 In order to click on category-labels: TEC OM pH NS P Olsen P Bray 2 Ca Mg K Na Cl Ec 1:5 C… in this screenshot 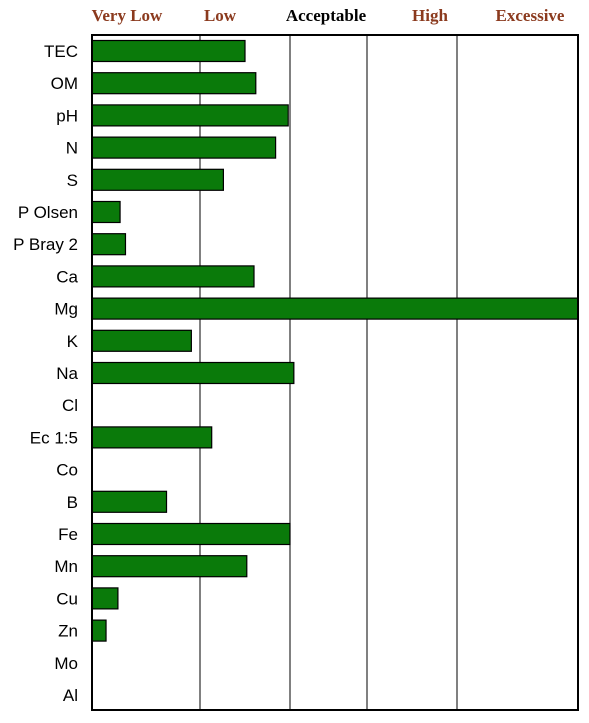, I will do `click(46, 373)`.